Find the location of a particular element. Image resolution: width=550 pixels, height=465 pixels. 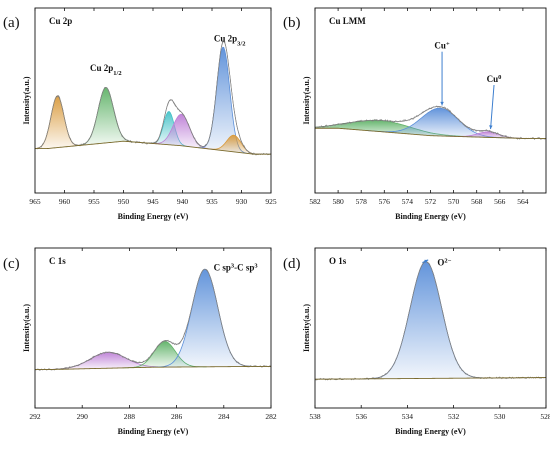

x-tick-label: 568 is located at coordinates (477, 201).